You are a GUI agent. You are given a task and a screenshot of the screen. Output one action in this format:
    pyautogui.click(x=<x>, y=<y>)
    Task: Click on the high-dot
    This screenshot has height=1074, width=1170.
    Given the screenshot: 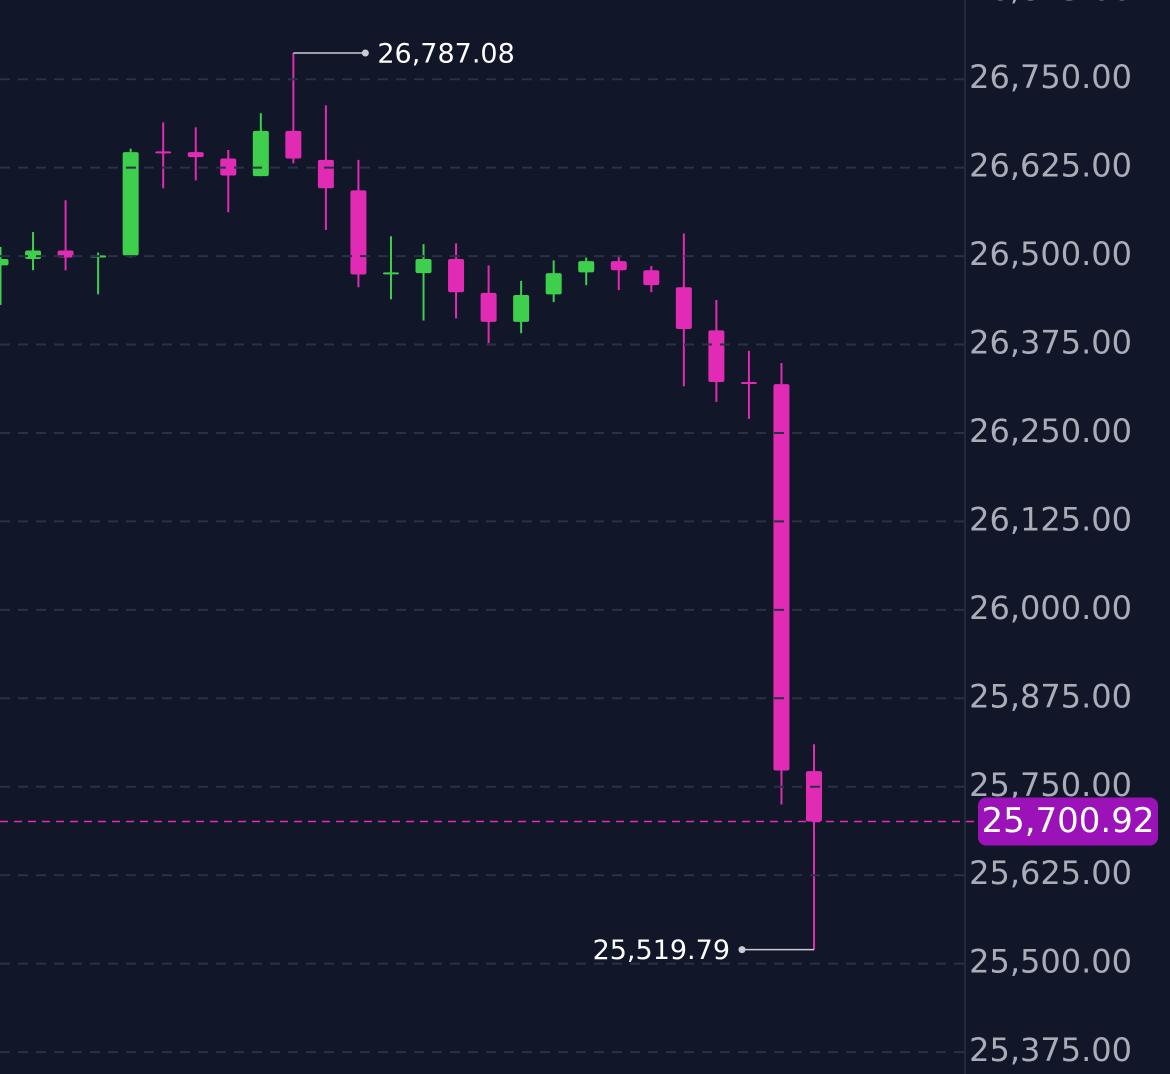 What is the action you would take?
    pyautogui.click(x=365, y=53)
    